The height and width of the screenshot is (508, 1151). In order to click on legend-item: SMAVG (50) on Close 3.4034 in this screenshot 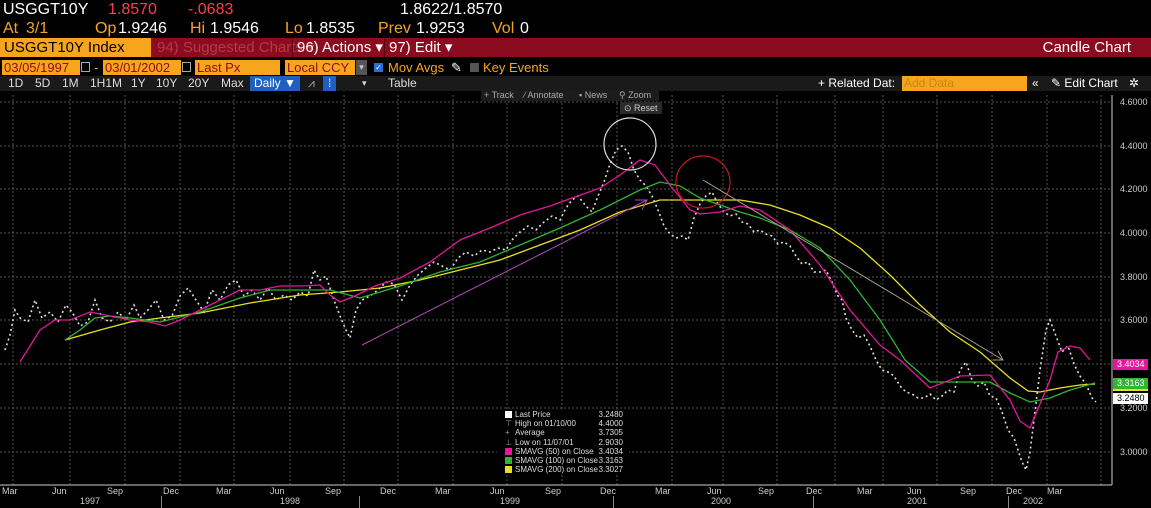, I will do `click(563, 451)`.